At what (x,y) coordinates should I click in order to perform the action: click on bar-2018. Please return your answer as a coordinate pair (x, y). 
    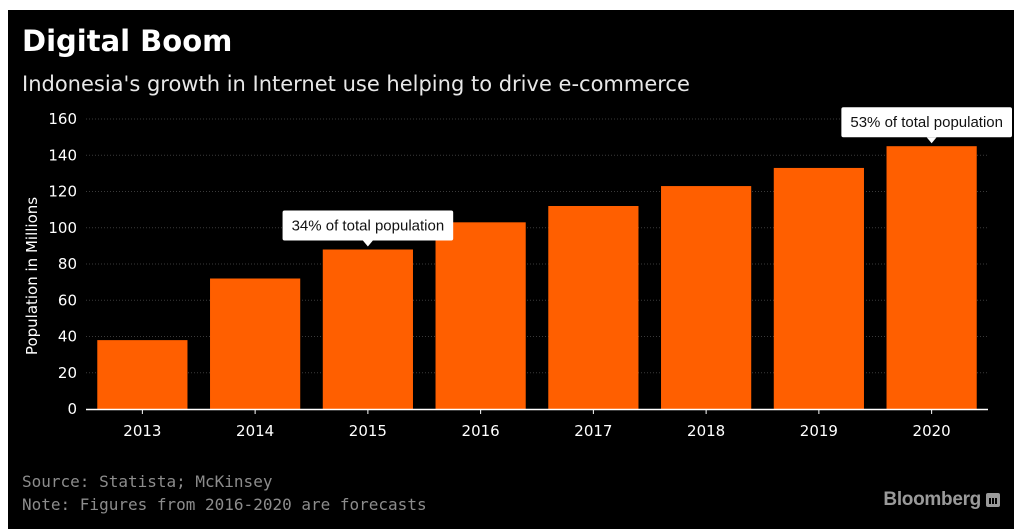
    Looking at the image, I should click on (706, 297).